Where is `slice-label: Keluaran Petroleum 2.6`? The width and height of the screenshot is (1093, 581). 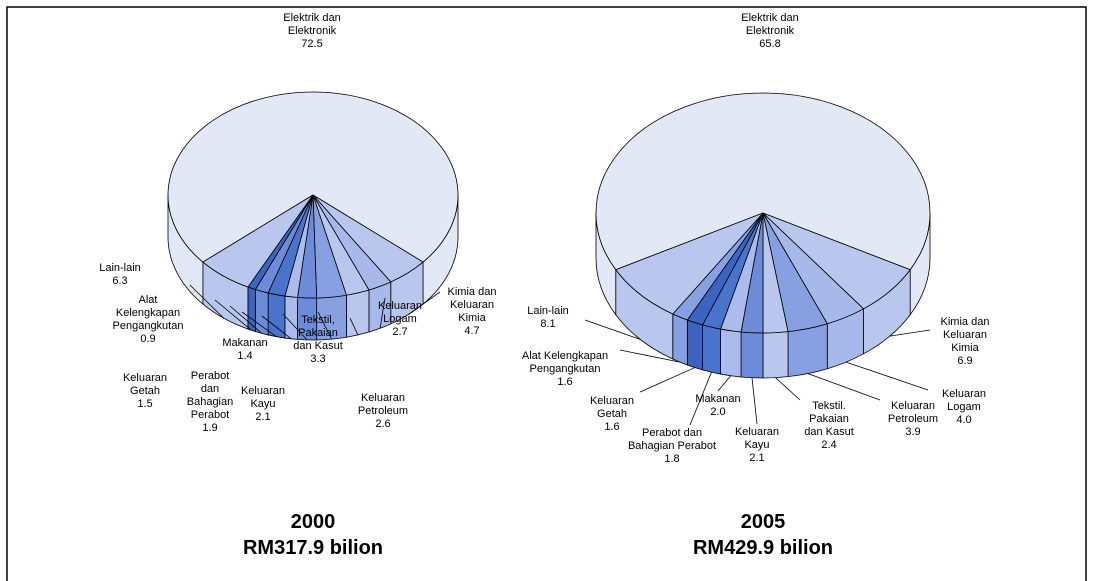
slice-label: Keluaran Petroleum 2.6 is located at coordinates (383, 411).